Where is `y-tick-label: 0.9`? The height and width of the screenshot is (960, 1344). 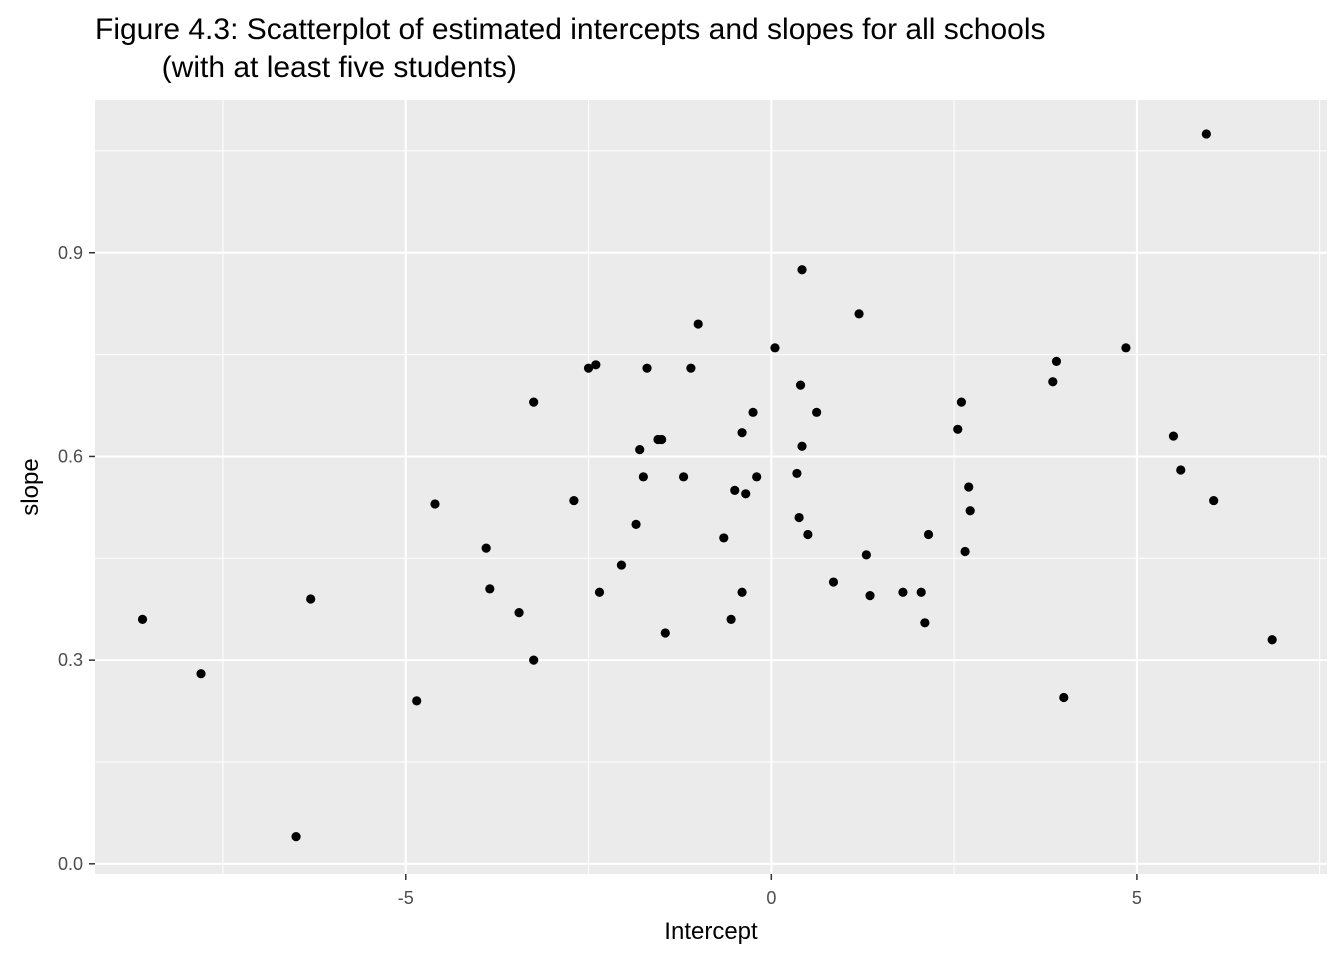
y-tick-label: 0.9 is located at coordinates (70, 253).